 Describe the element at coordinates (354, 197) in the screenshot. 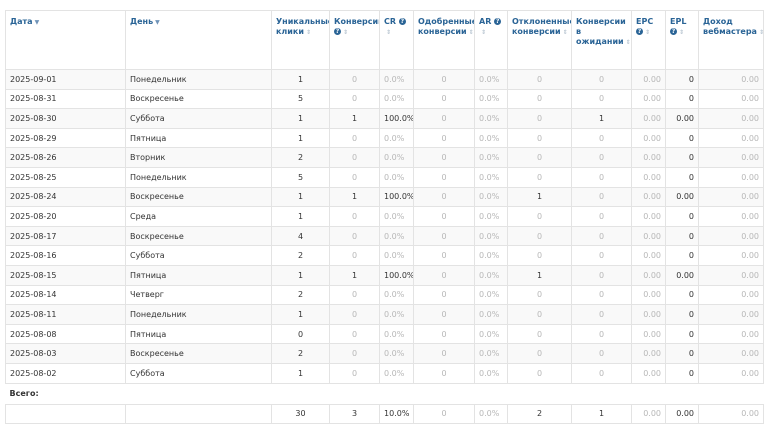

I see `cell-conv: 1` at that location.